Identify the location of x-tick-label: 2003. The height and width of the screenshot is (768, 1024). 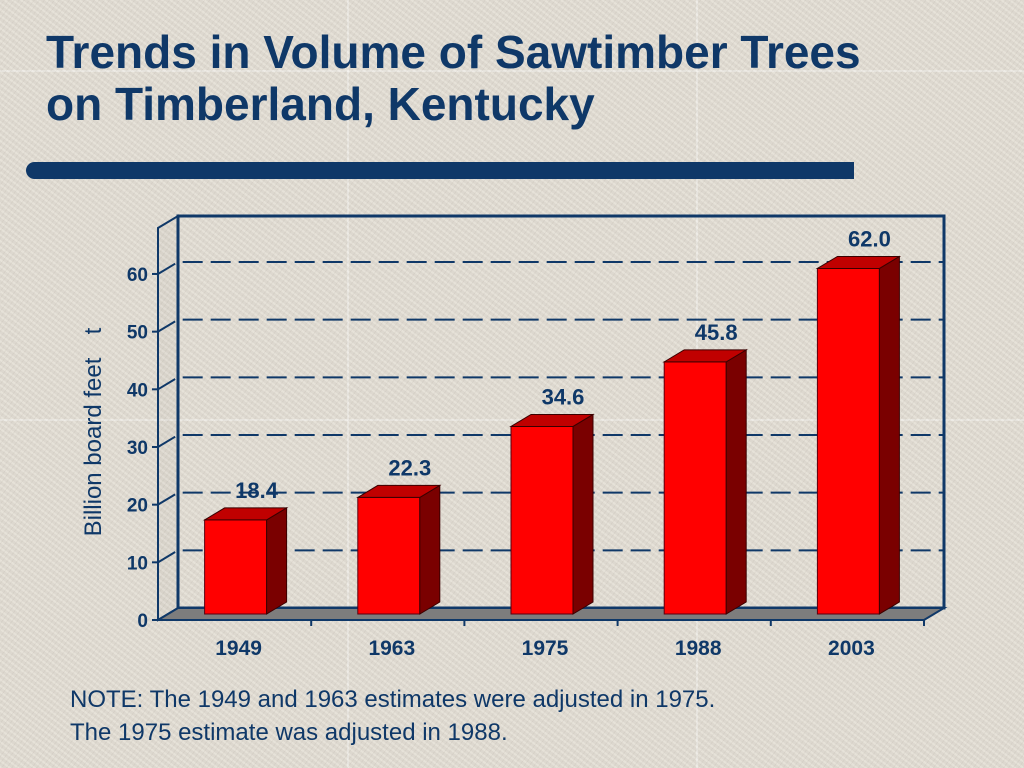
(851, 648).